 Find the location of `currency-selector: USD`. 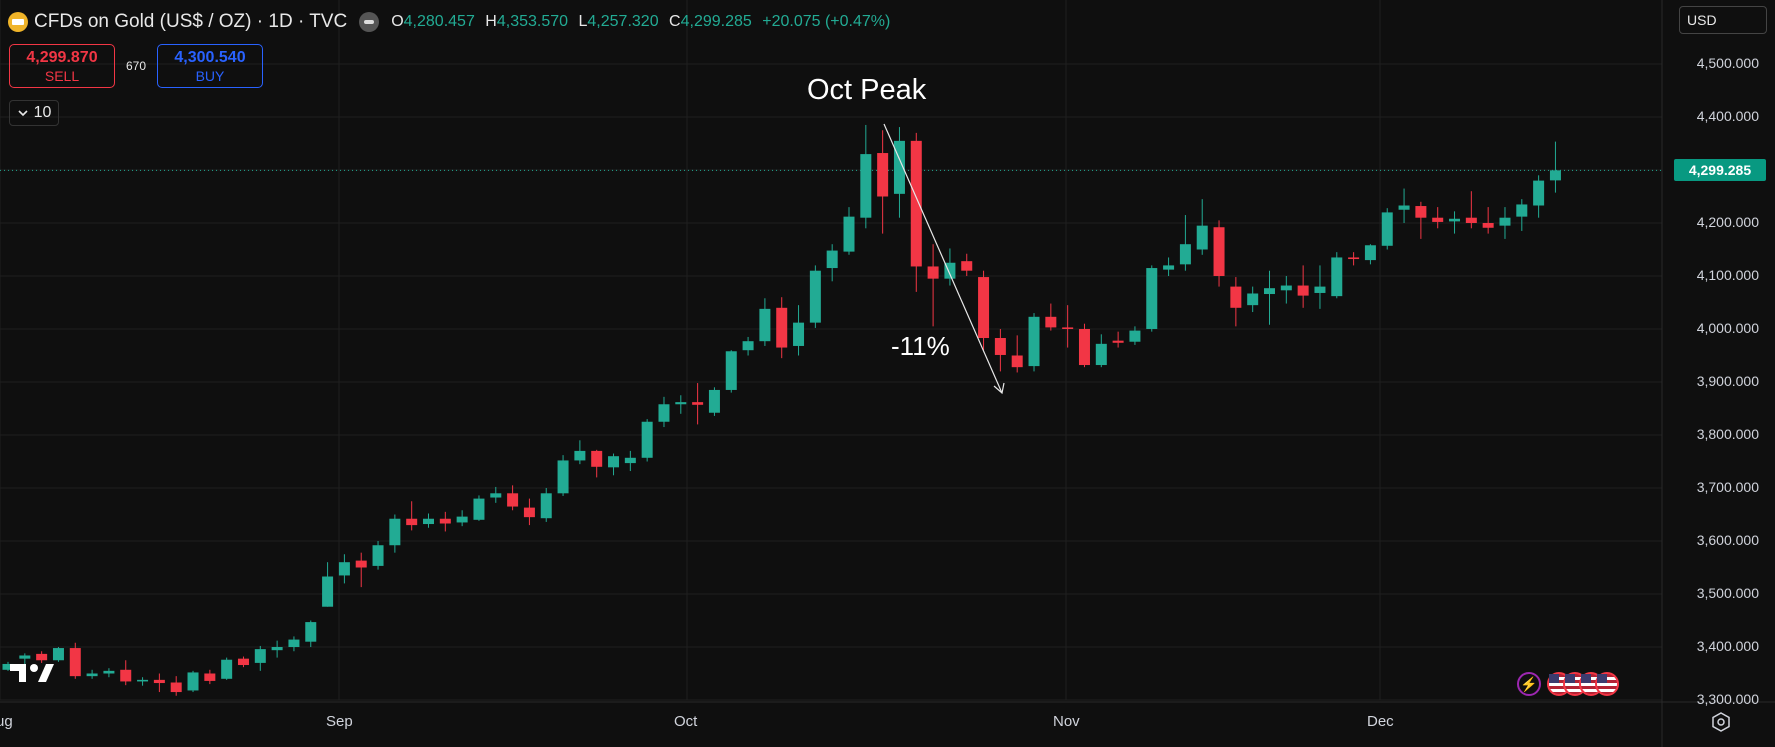

currency-selector: USD is located at coordinates (1723, 20).